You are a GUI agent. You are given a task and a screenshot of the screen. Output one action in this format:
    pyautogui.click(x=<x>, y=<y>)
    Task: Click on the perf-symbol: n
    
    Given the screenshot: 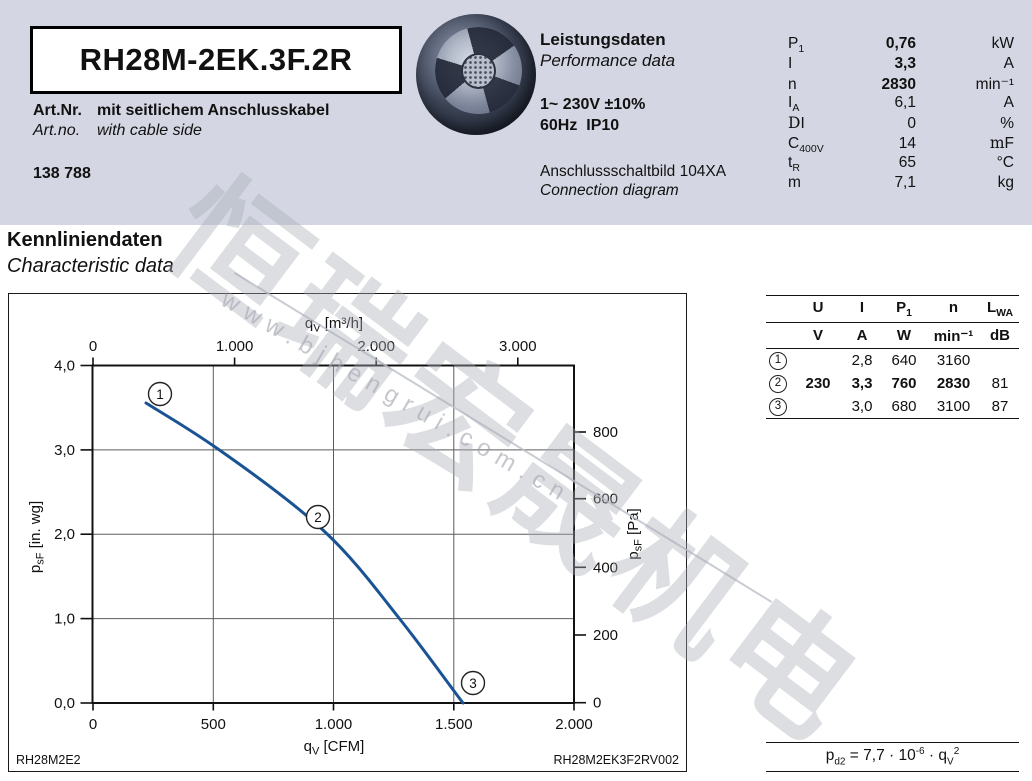 What is the action you would take?
    pyautogui.click(x=792, y=84)
    